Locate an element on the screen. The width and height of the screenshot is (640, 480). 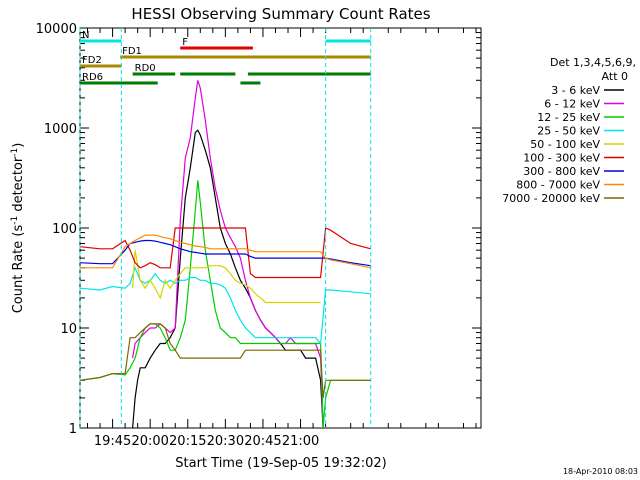
flag-label: RD0 is located at coordinates (145, 68).